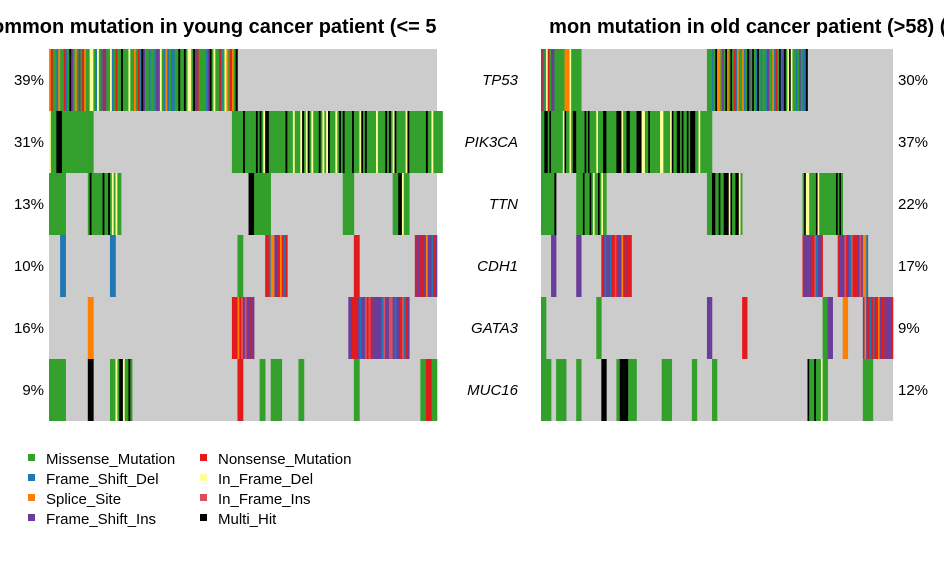 This screenshot has height=584, width=944. What do you see at coordinates (493, 390) in the screenshot?
I see `gene-label: MUC16` at bounding box center [493, 390].